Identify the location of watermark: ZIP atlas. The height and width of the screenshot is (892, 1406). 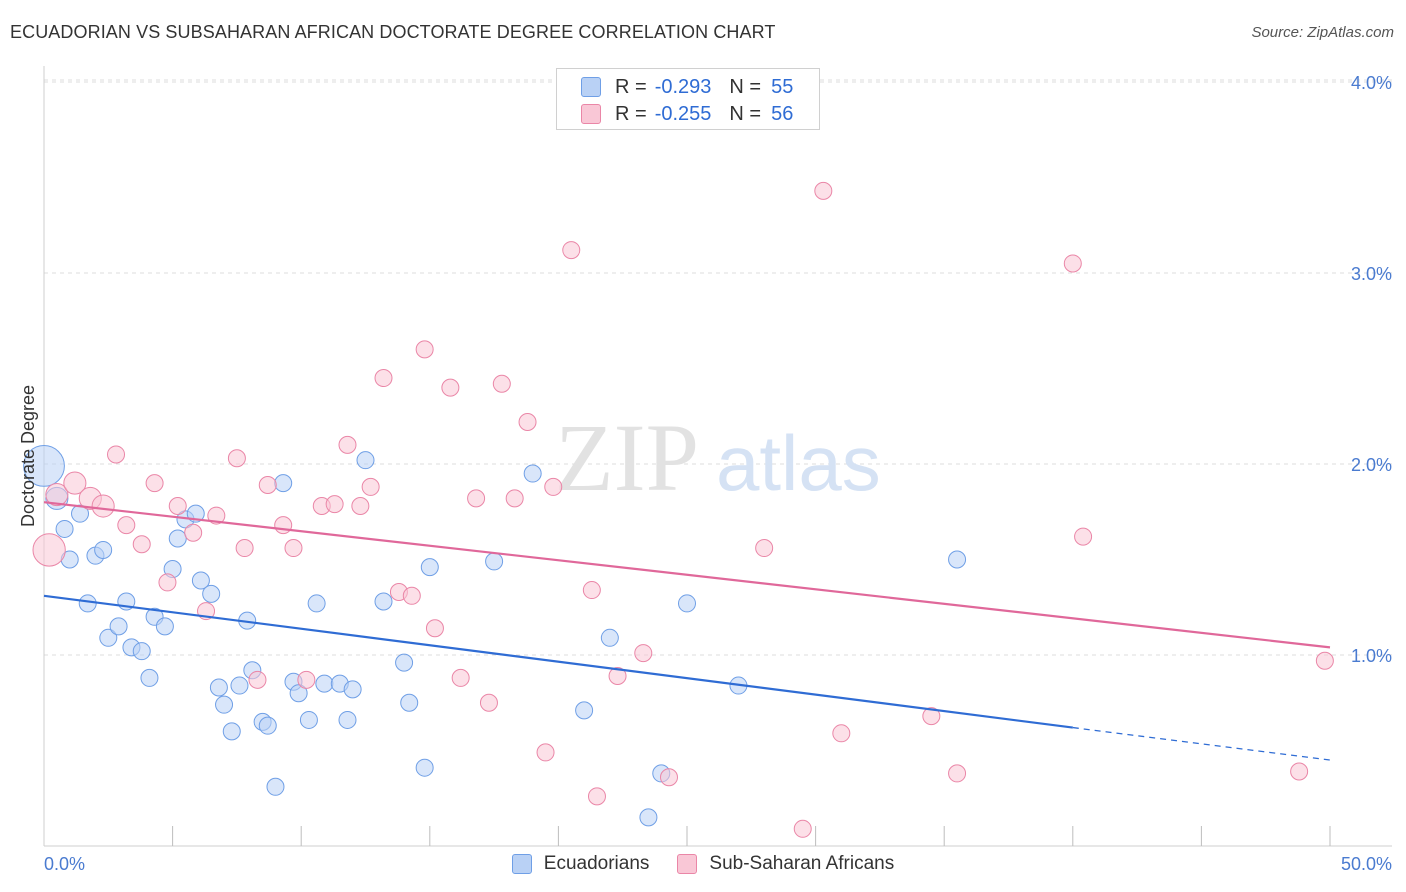
(718, 457).